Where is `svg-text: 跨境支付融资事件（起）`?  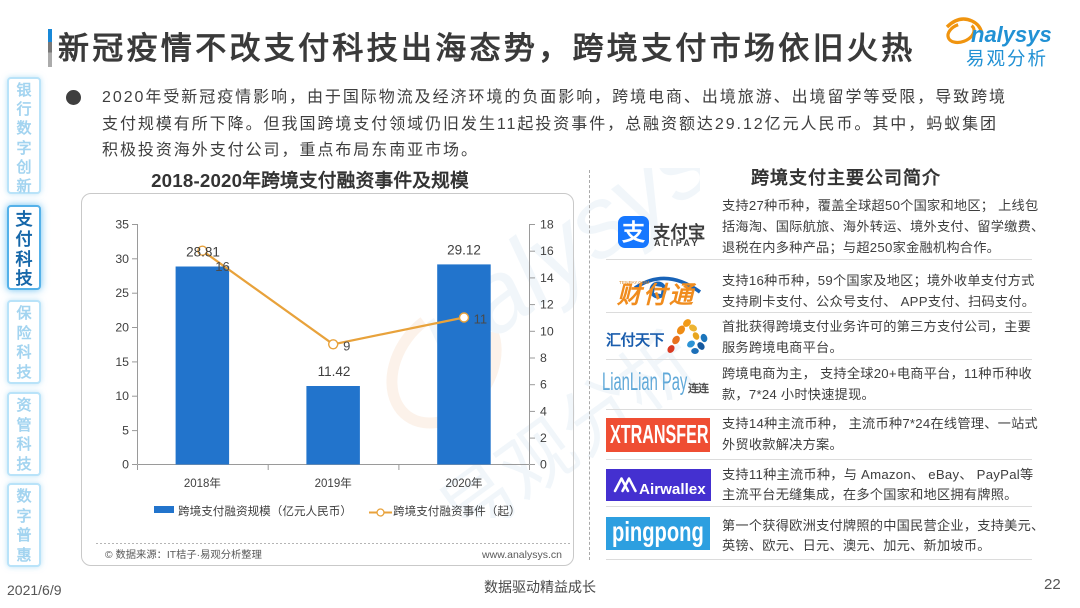 svg-text: 跨境支付融资事件（起） is located at coordinates (457, 511).